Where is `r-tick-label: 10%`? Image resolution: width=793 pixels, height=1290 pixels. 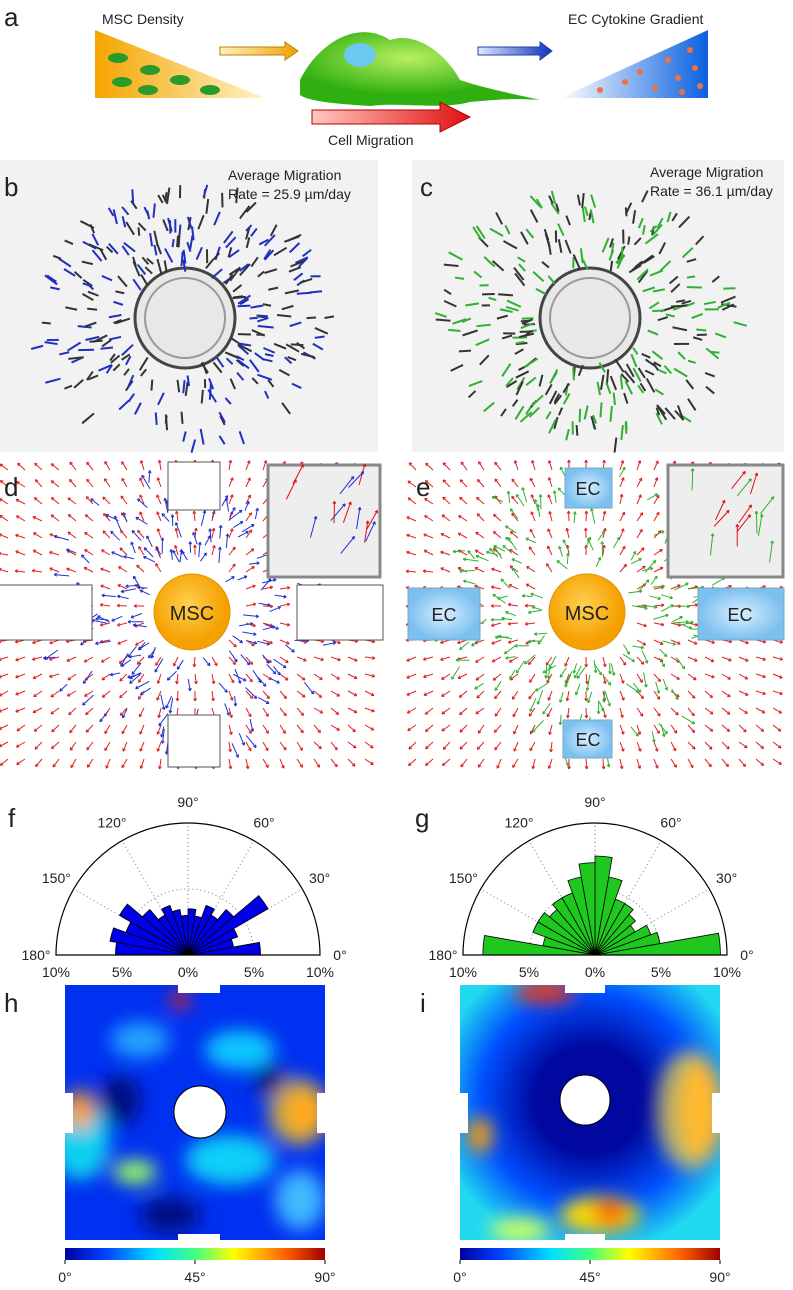 r-tick-label: 10% is located at coordinates (727, 972).